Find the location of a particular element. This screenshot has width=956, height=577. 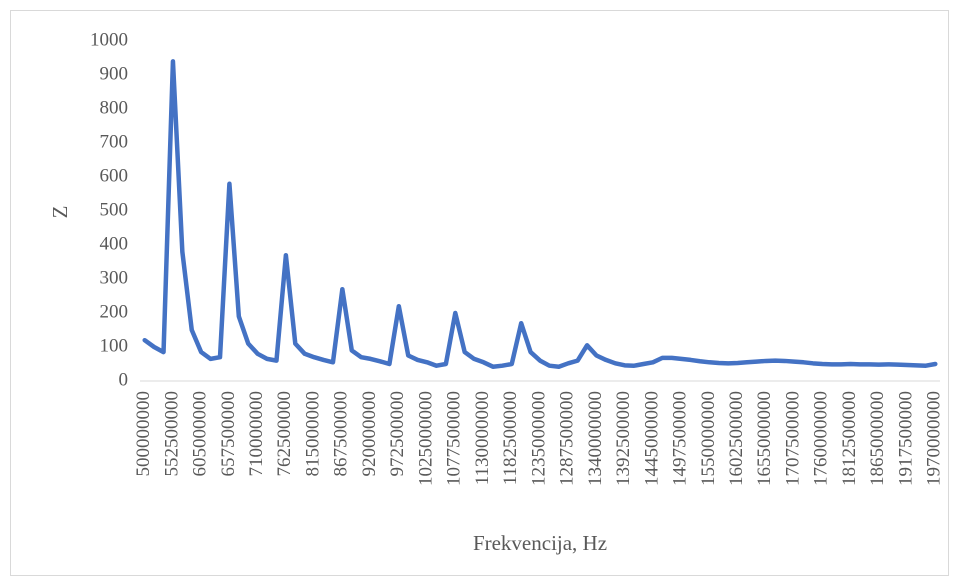

x-tick-label: 1077500000 is located at coordinates (454, 438).